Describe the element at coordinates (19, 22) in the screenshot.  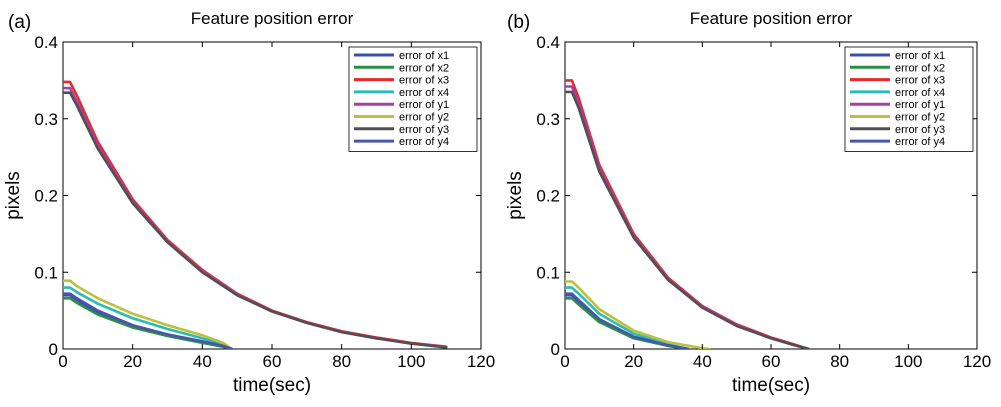
I see `panel-label: (a)` at that location.